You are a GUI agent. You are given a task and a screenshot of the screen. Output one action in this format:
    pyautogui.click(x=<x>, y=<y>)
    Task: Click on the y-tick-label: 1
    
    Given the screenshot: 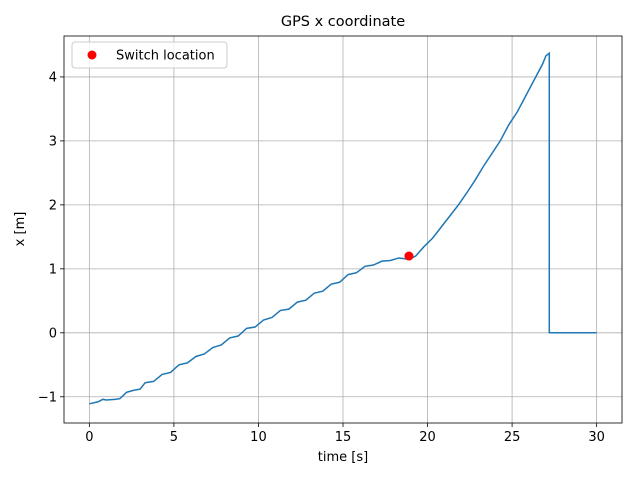 What is the action you would take?
    pyautogui.click(x=53, y=269)
    